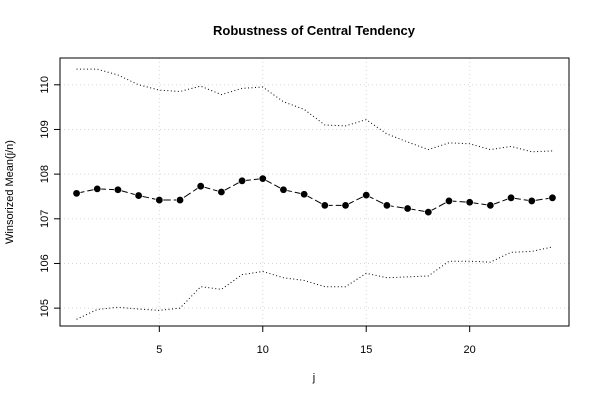 This screenshot has width=599, height=400. I want to click on series-line-winsorized-mean, so click(314, 195).